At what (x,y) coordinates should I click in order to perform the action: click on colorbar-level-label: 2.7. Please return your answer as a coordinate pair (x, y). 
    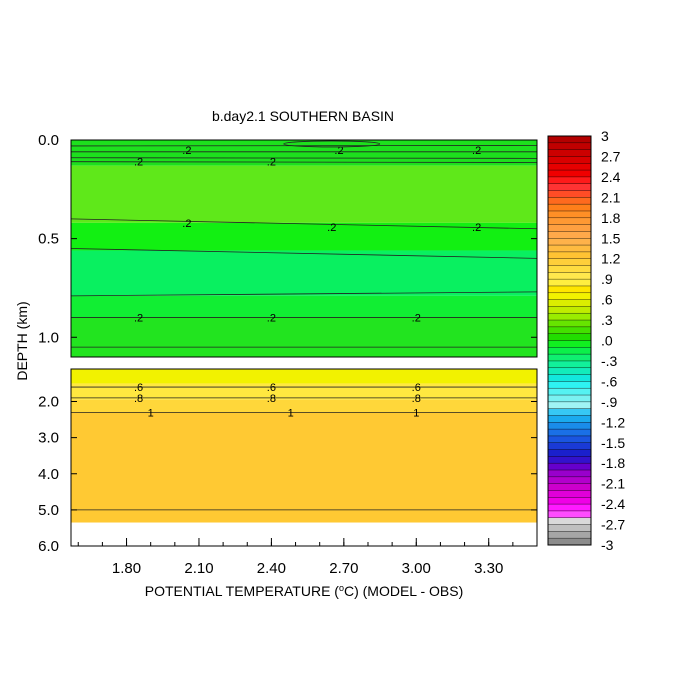
    Looking at the image, I should click on (611, 156).